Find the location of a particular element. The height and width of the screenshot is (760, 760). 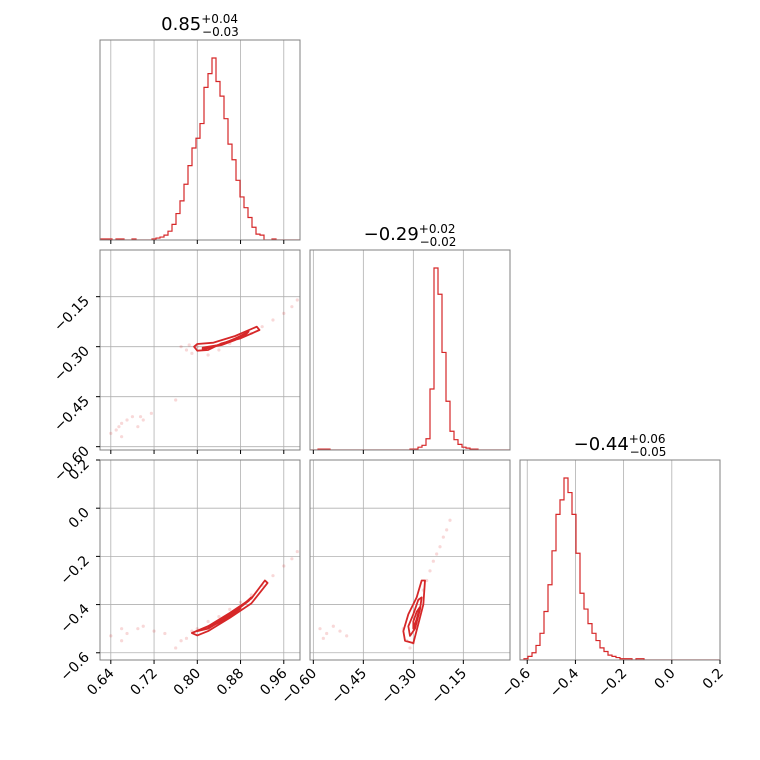

title-plus: +0.04 is located at coordinates (219, 19).